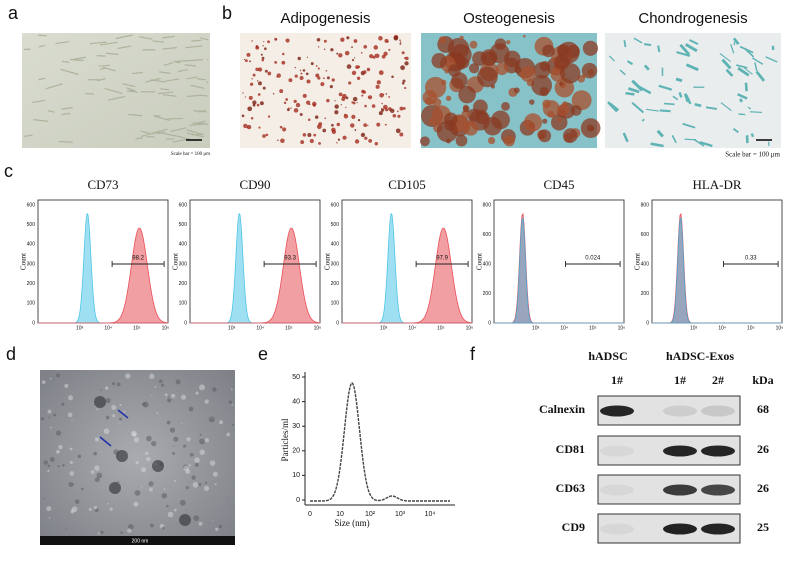  What do you see at coordinates (325, 18) in the screenshot?
I see `image-title: Adipogenesis` at bounding box center [325, 18].